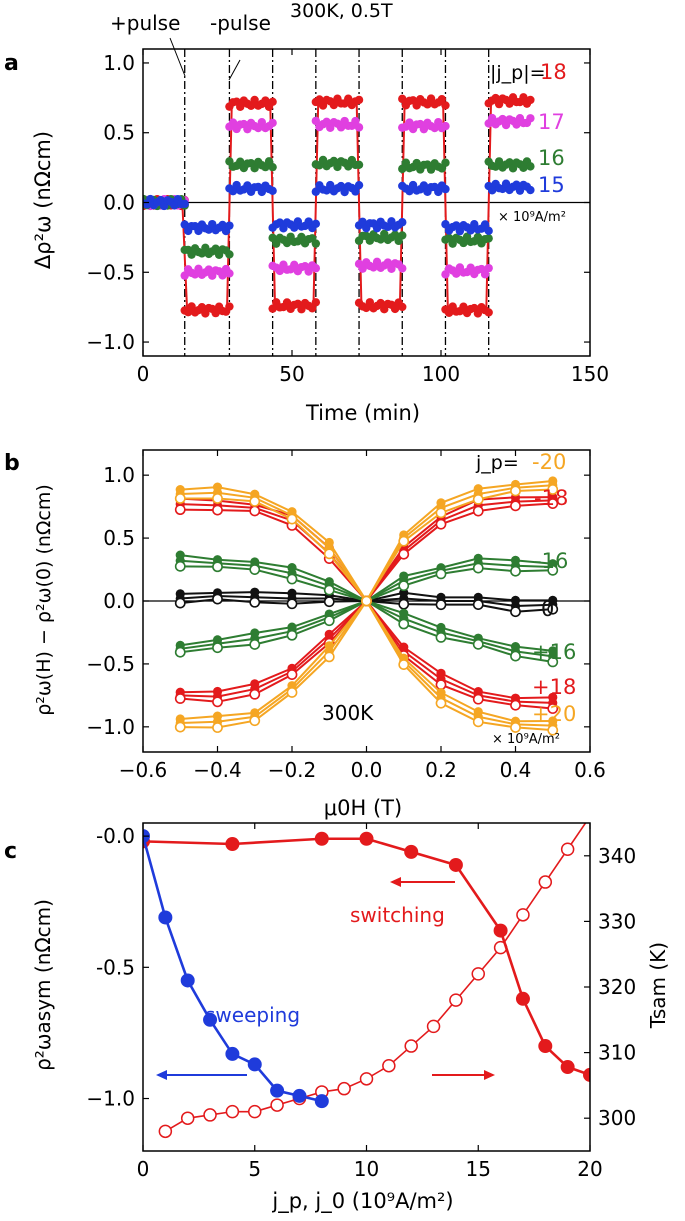 Image resolution: width=685 pixels, height=1221 pixels. What do you see at coordinates (341, 11) in the screenshot?
I see `condition-label: 300K, 0.5T` at bounding box center [341, 11].